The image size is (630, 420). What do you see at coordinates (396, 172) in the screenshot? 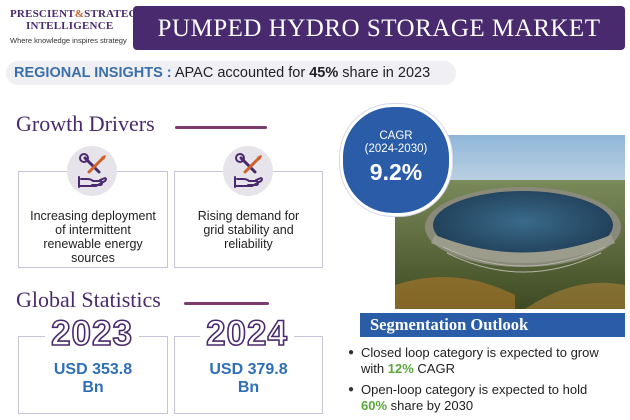
I see `cagr-value: 9.2%` at bounding box center [396, 172].